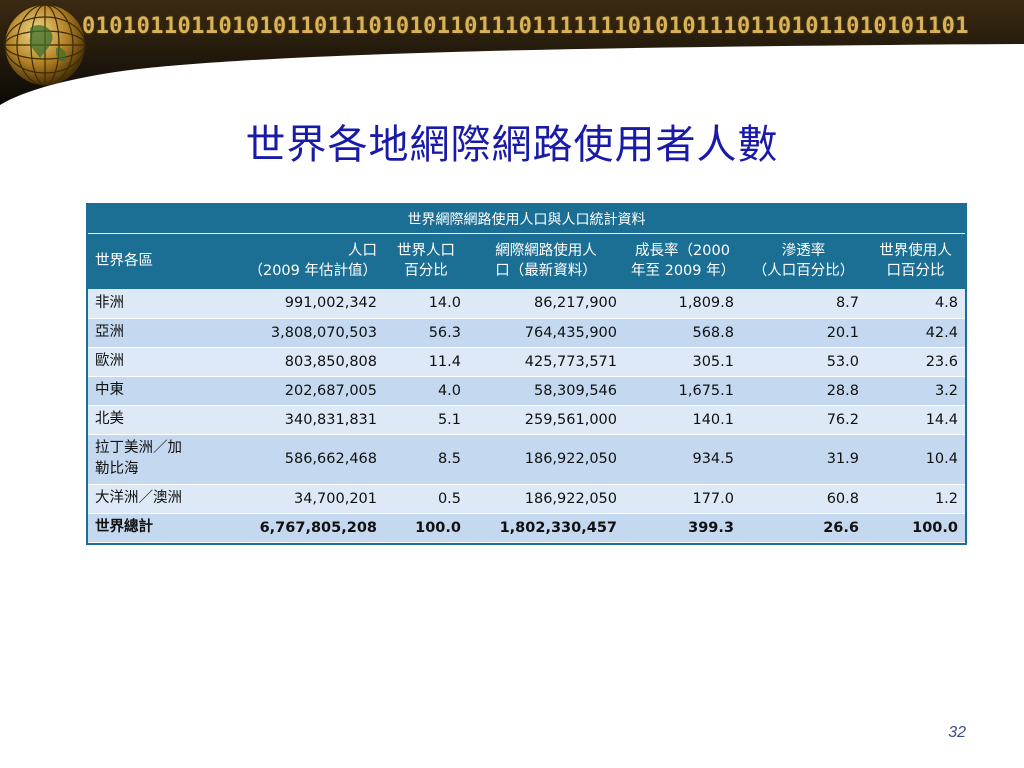 The height and width of the screenshot is (768, 1024). I want to click on value-cell: 0.5, so click(426, 499).